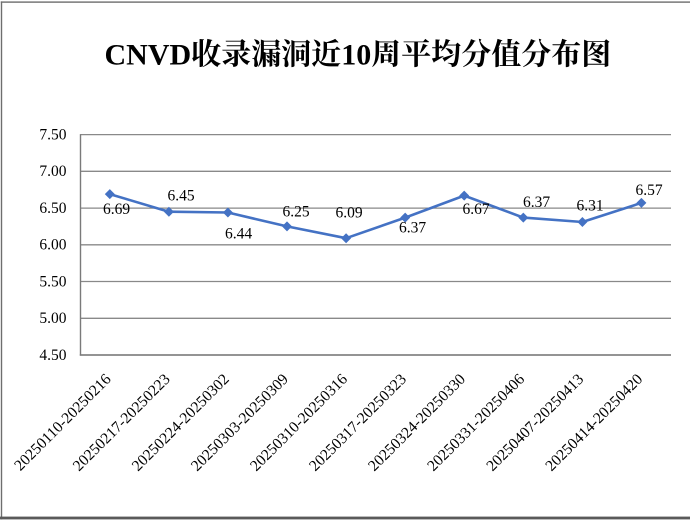 The width and height of the screenshot is (690, 520). Describe the element at coordinates (295, 212) in the screenshot. I see `svg-text: 6.25` at that location.